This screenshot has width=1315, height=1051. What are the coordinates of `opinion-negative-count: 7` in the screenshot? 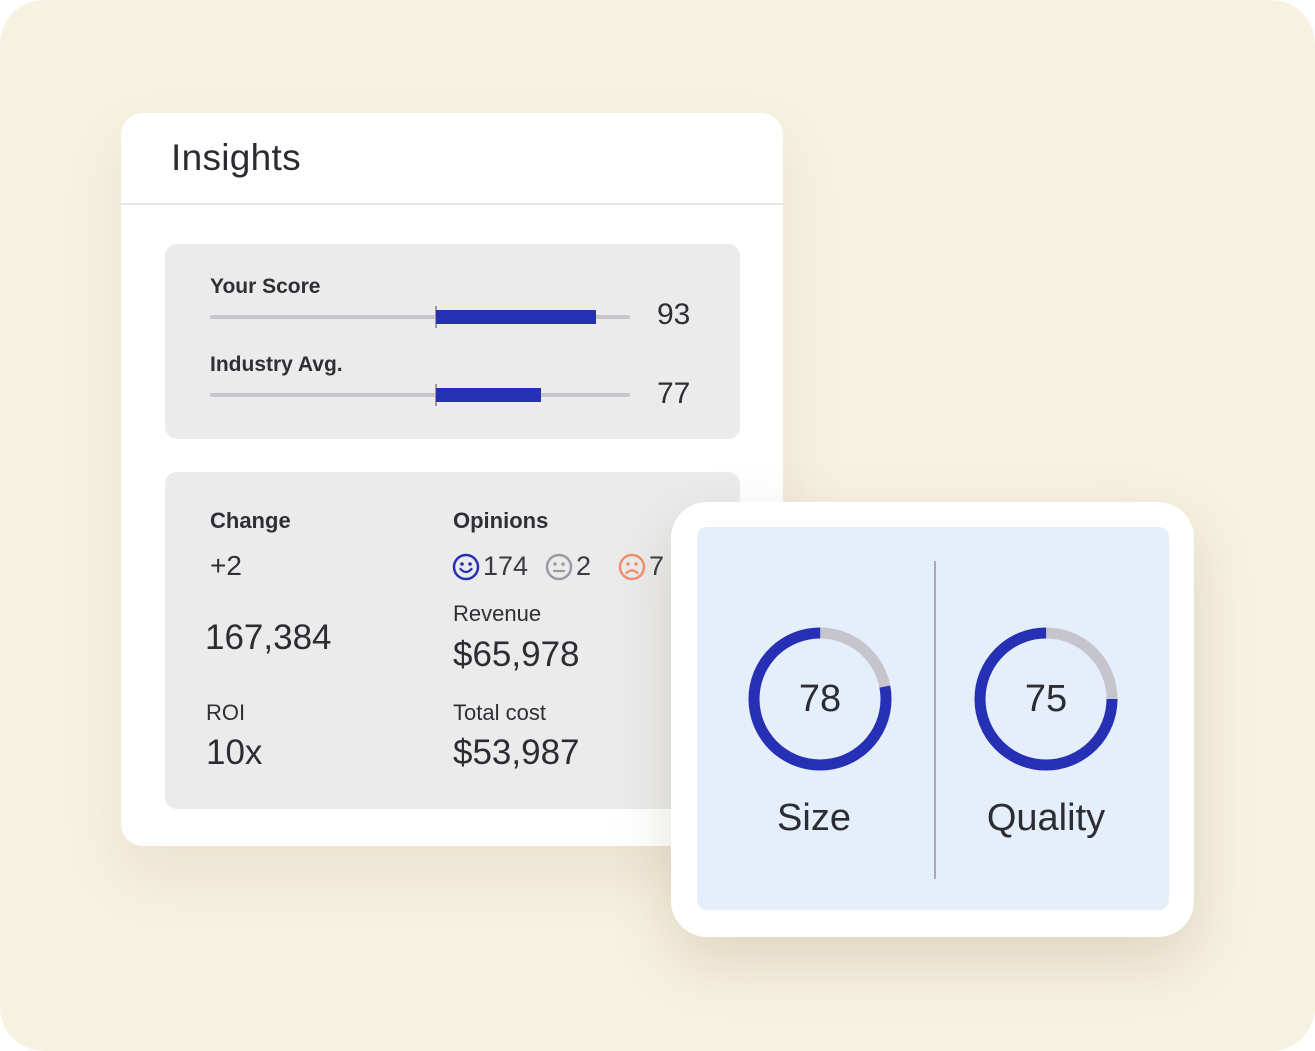 It's located at (657, 566).